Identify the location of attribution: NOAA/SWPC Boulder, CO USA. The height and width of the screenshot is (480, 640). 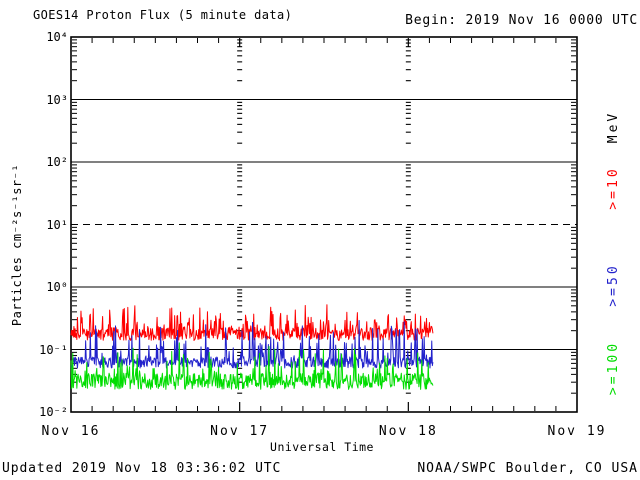
(527, 468).